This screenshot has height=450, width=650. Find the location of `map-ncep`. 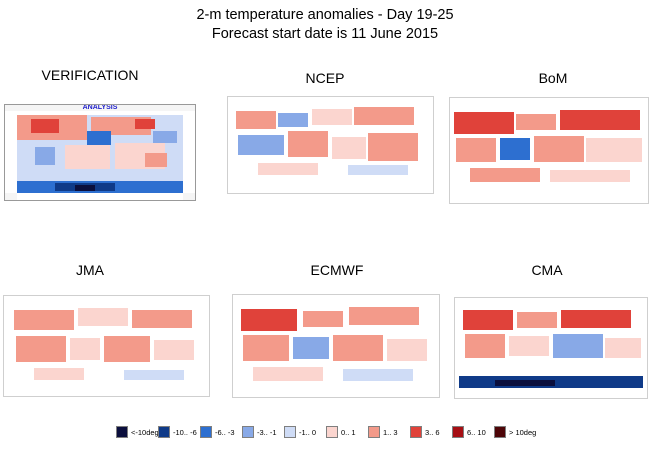

map-ncep is located at coordinates (330, 145).